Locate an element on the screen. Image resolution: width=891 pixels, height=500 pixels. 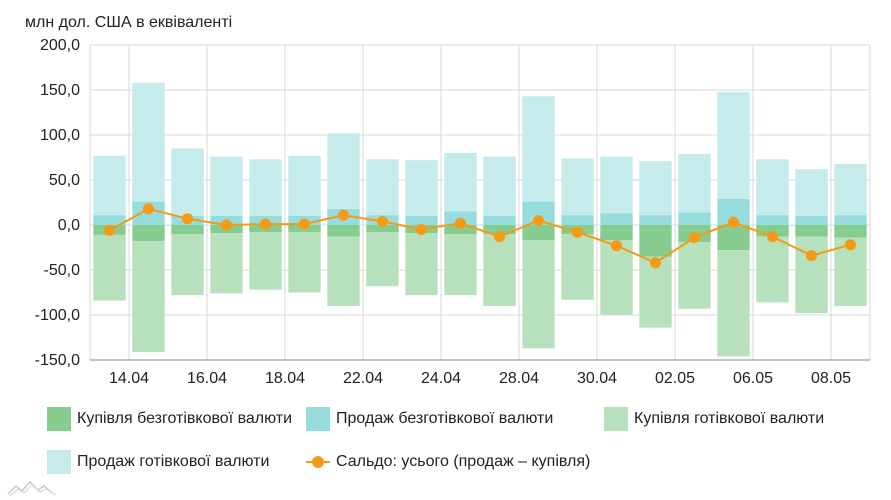
balance-line is located at coordinates (480, 236).